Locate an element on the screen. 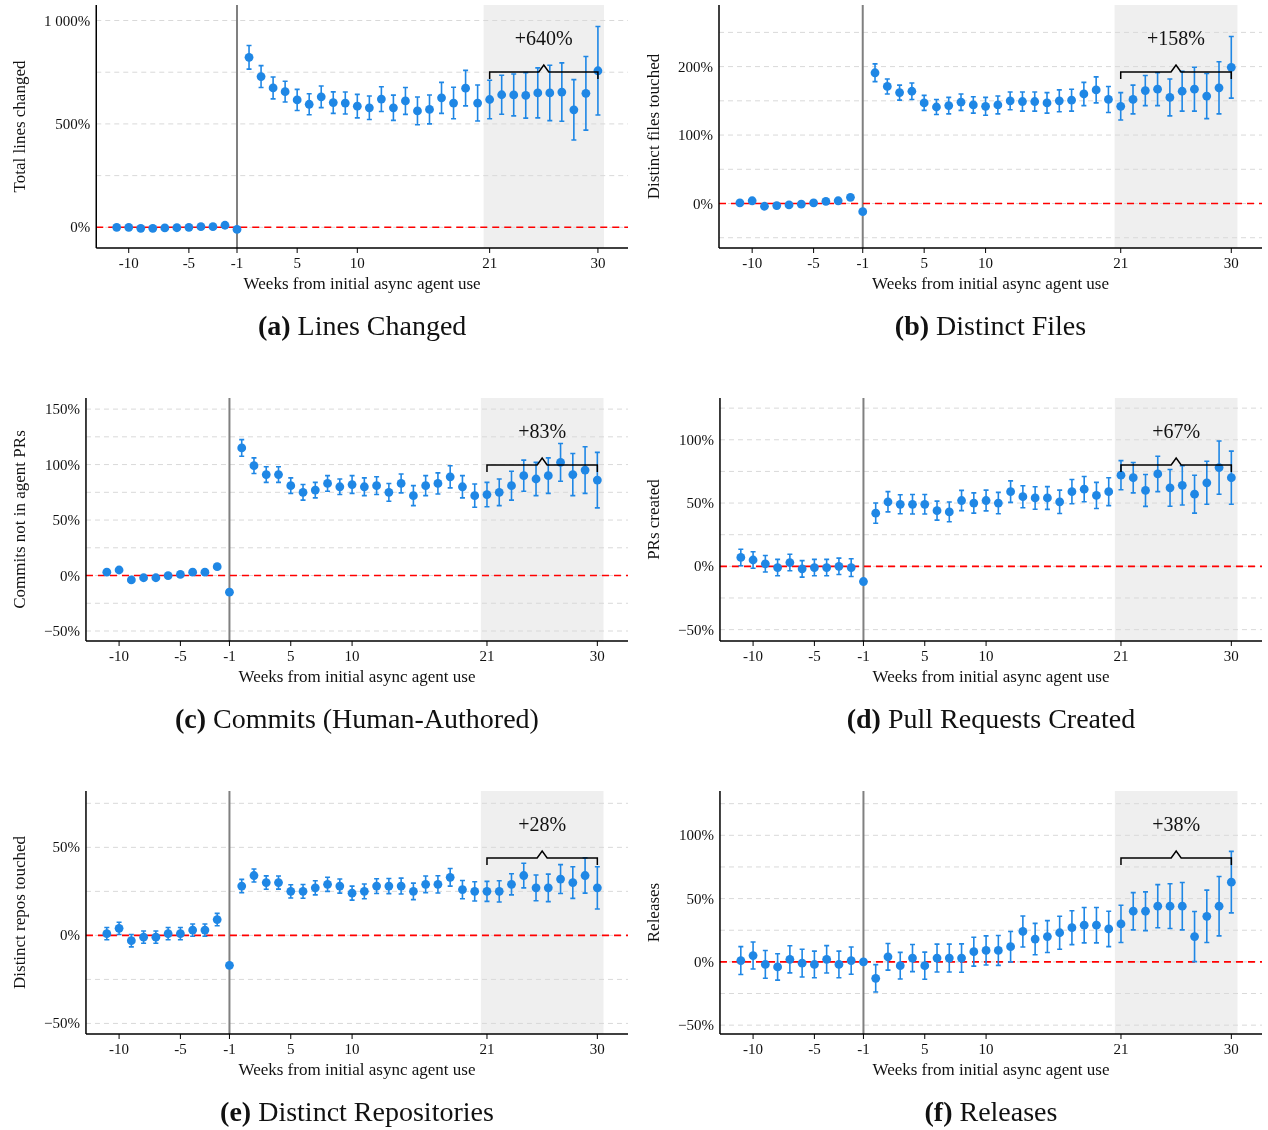 The width and height of the screenshot is (1268, 1130). x-tick-label: 21 is located at coordinates (1121, 263).